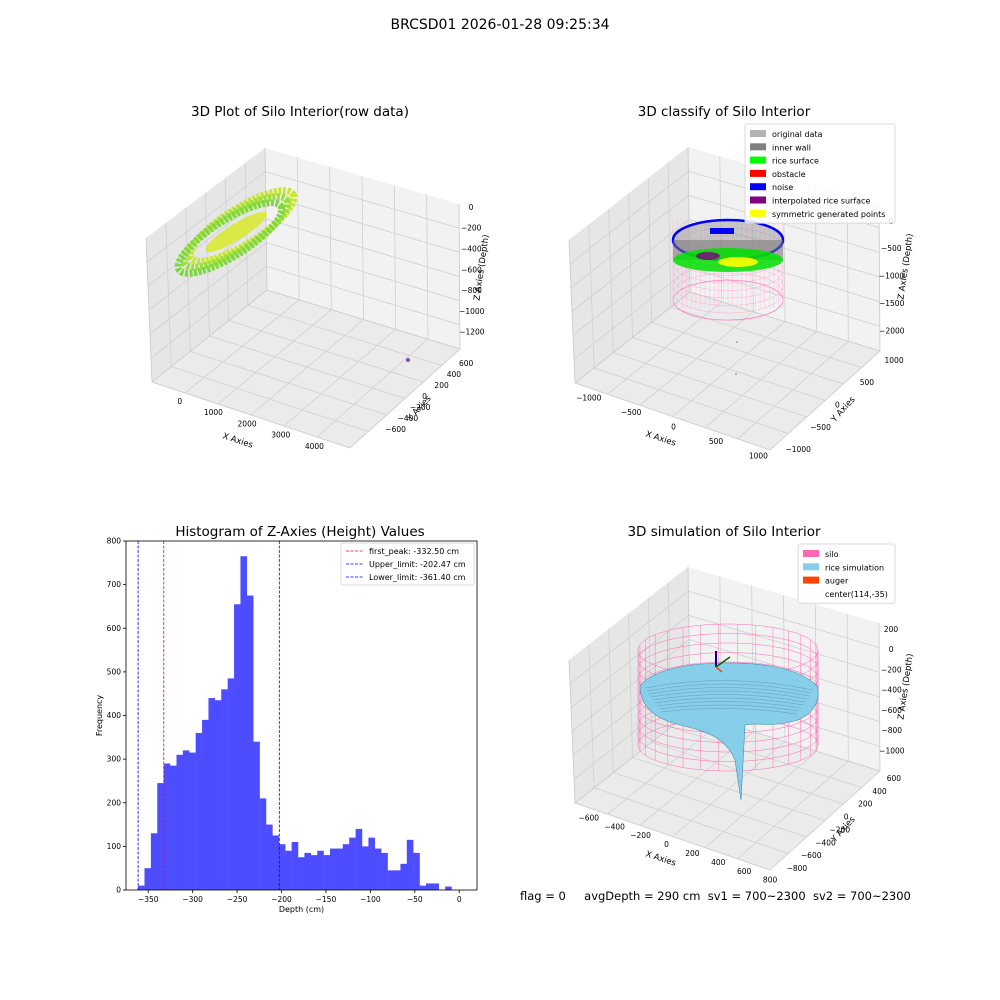  What do you see at coordinates (891, 690) in the screenshot?
I see `sim-z-tick-label: −400` at bounding box center [891, 690].